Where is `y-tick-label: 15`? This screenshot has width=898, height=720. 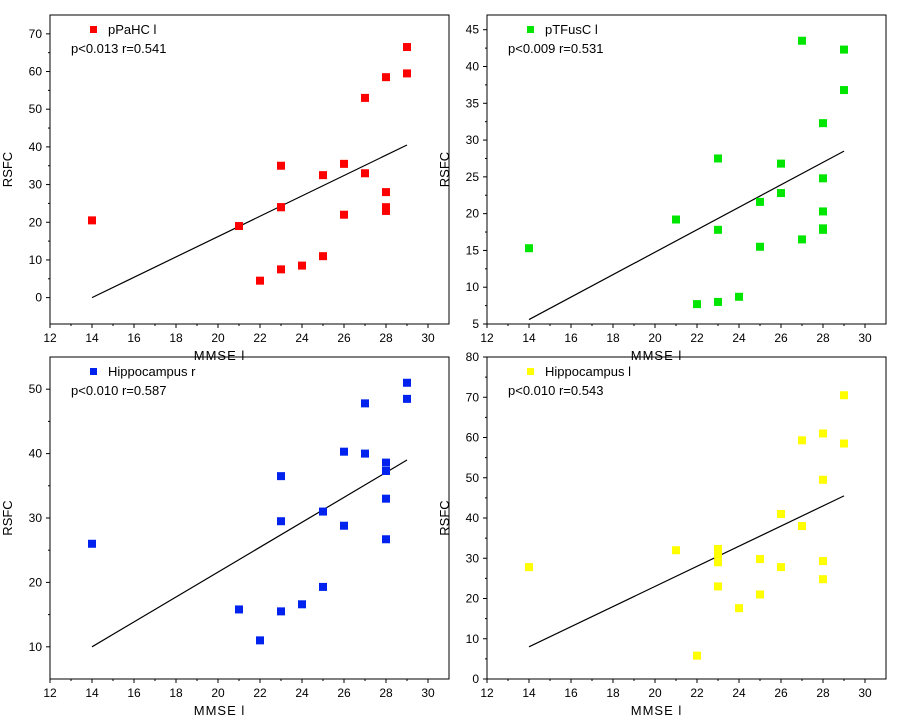
y-tick-label: 15 is located at coordinates (473, 250).